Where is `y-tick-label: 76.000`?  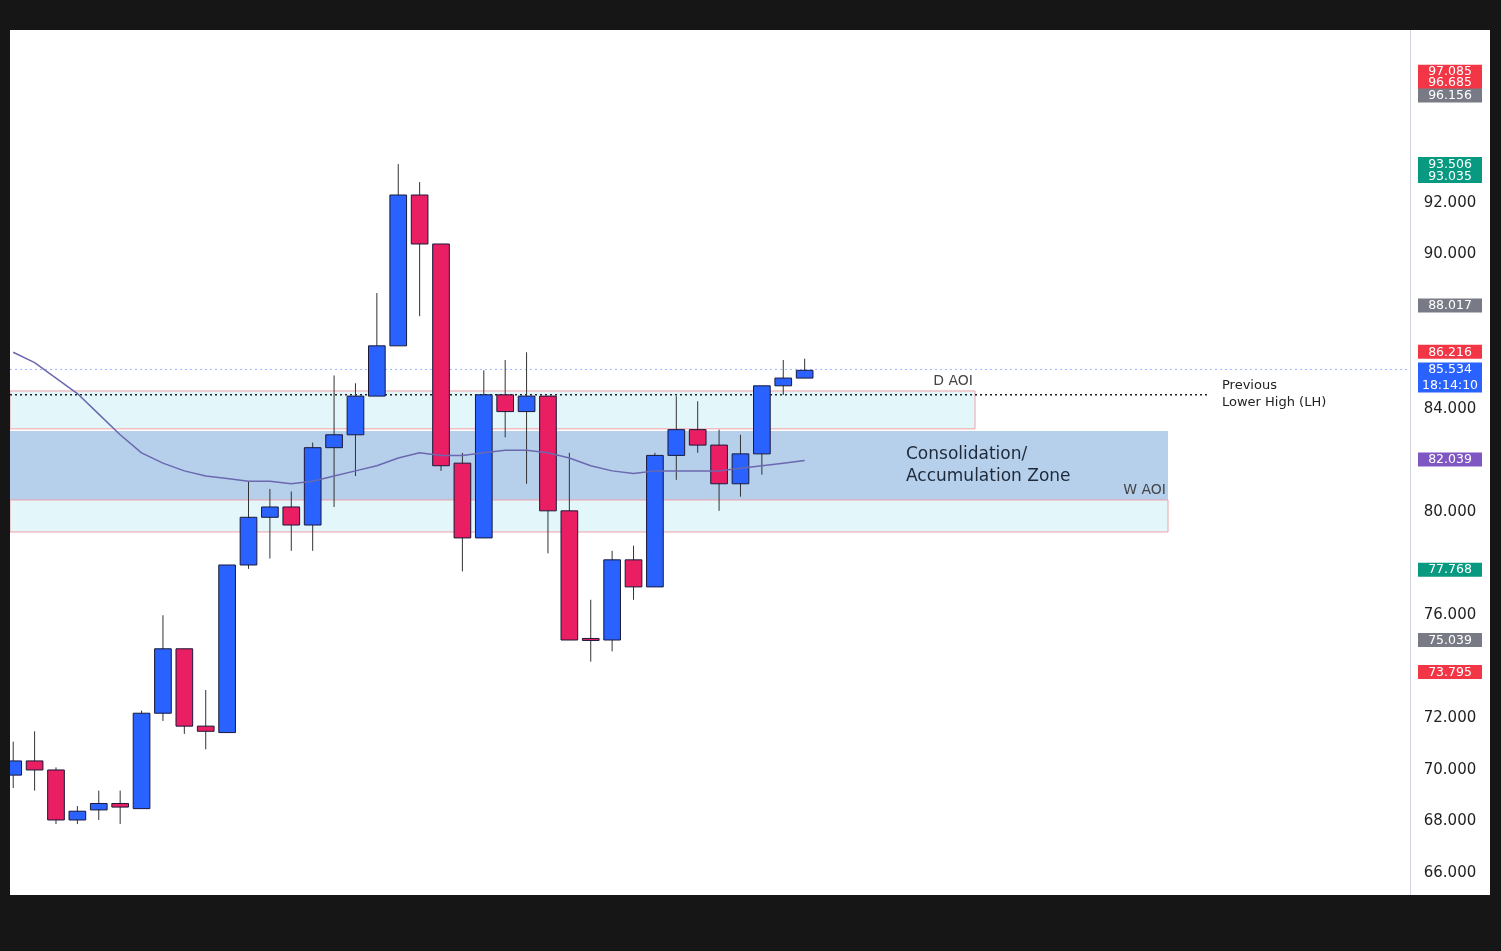 y-tick-label: 76.000 is located at coordinates (1450, 614).